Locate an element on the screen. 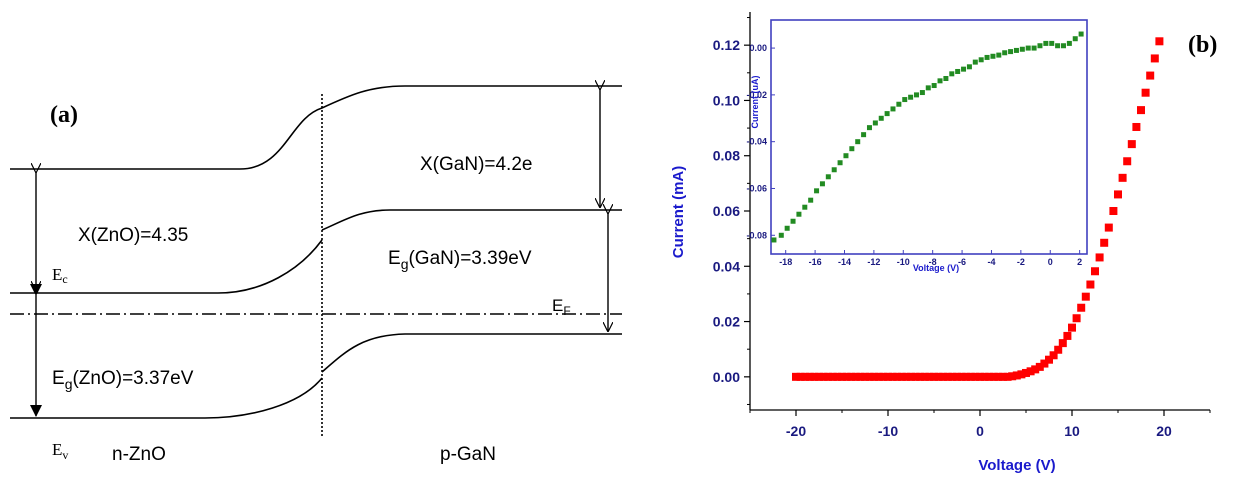 The image size is (1246, 478). inset-y-tick-label: -0.06 is located at coordinates (756, 188).